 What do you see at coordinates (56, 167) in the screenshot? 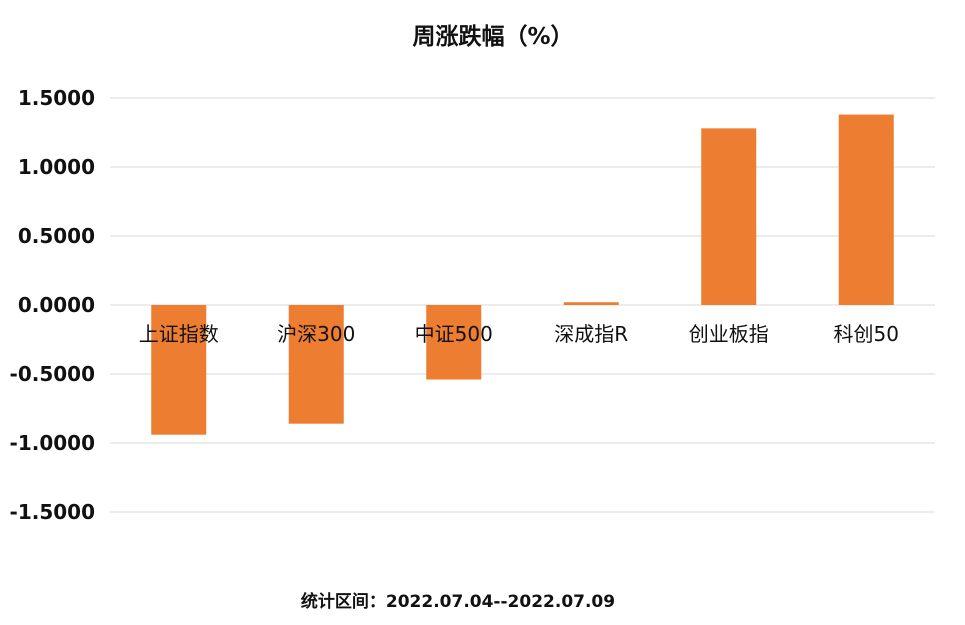
I see `y-tick-label: 1.0000` at bounding box center [56, 167].